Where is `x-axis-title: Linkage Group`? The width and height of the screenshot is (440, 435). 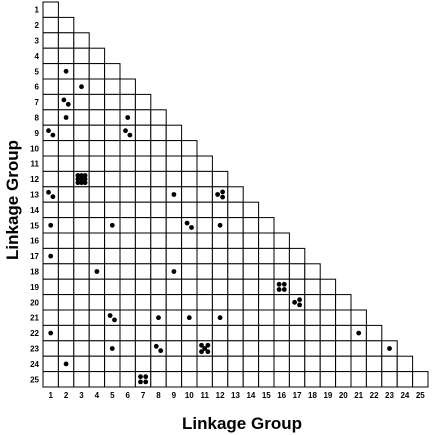 x-axis-title: Linkage Group is located at coordinates (242, 423).